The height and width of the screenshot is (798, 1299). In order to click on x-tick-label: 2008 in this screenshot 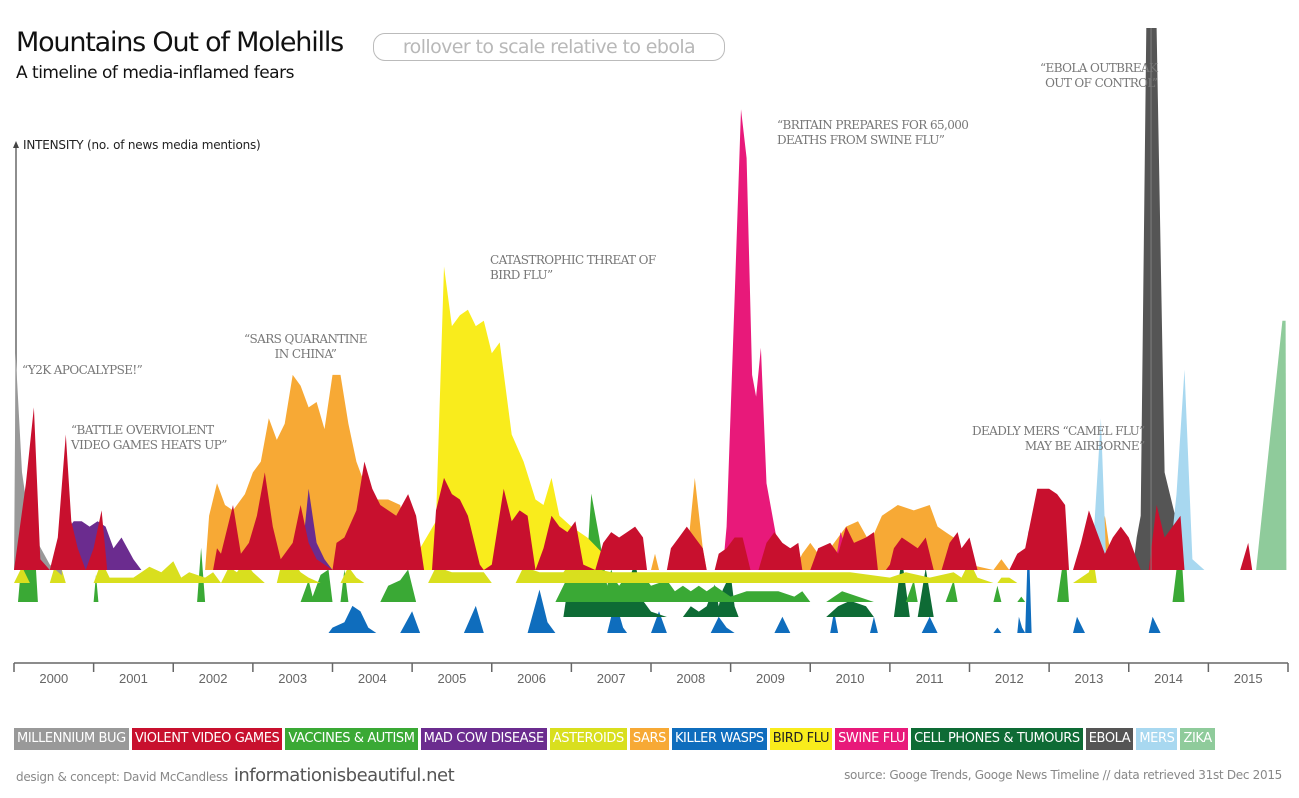, I will do `click(690, 678)`.